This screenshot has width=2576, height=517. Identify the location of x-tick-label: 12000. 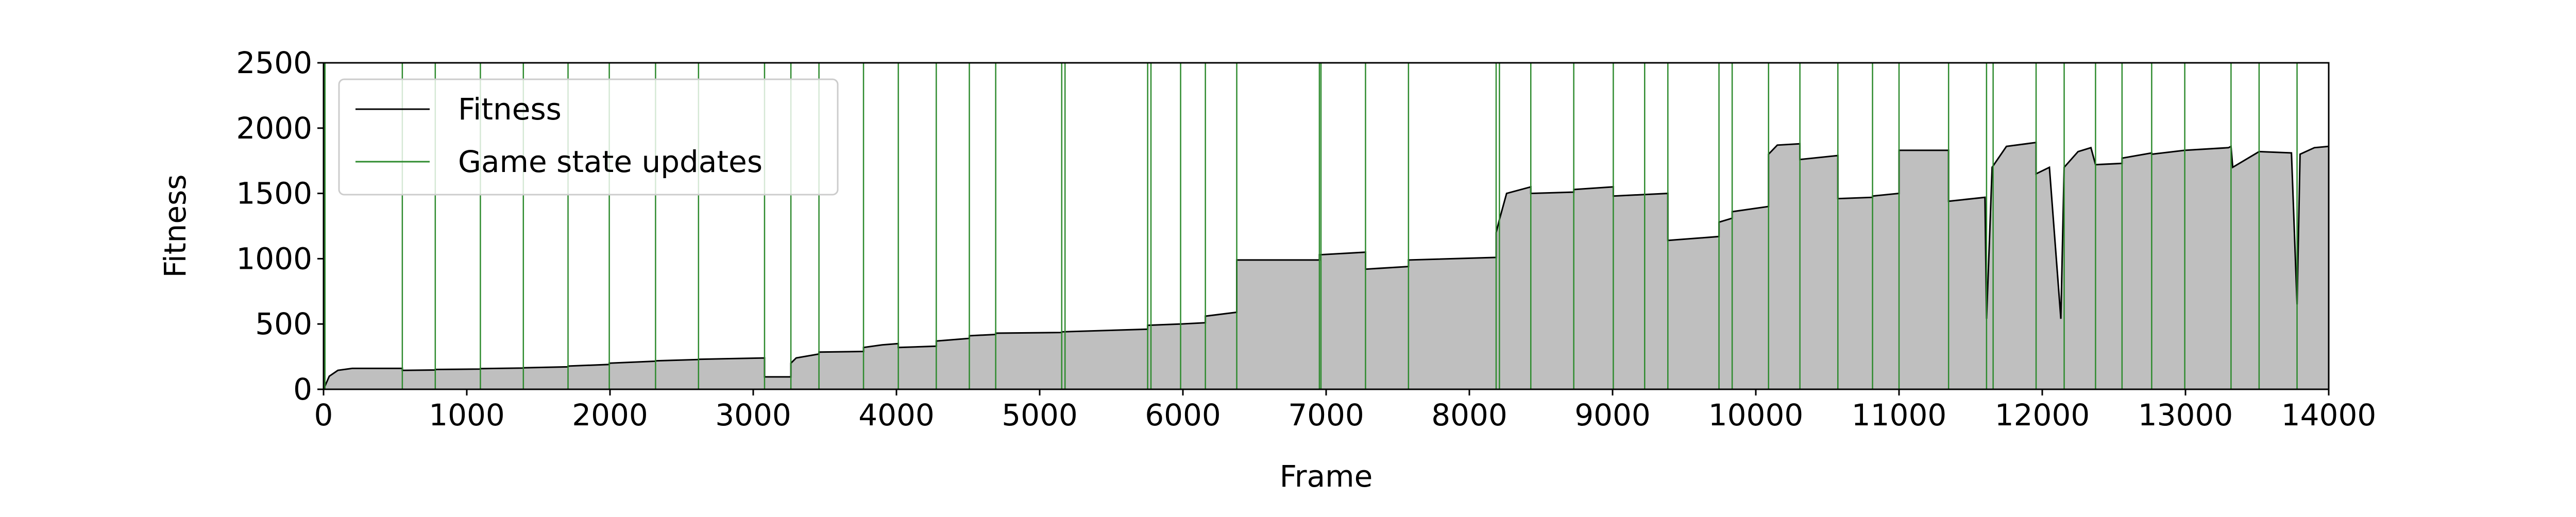
(2042, 415).